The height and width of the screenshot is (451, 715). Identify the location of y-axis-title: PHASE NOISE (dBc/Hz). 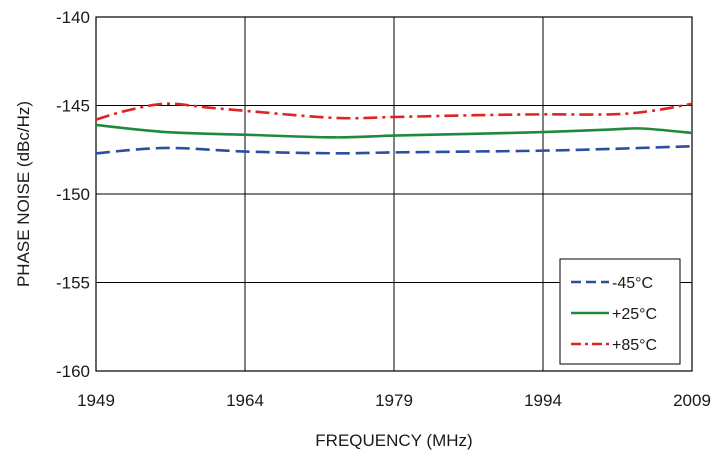
(23, 194).